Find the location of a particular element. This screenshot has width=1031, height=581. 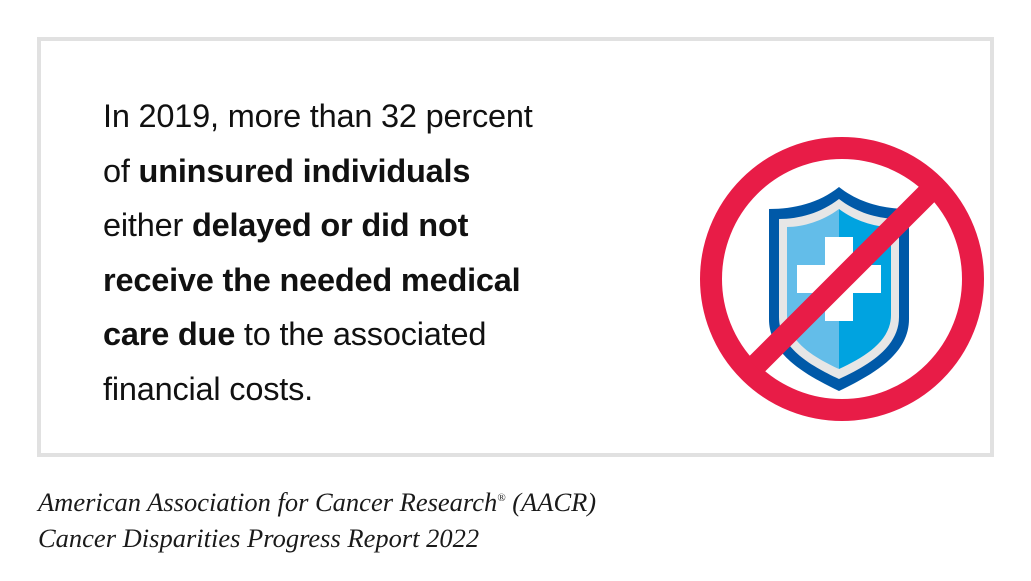

emphasis-receive: receive the needed medical is located at coordinates (312, 279).